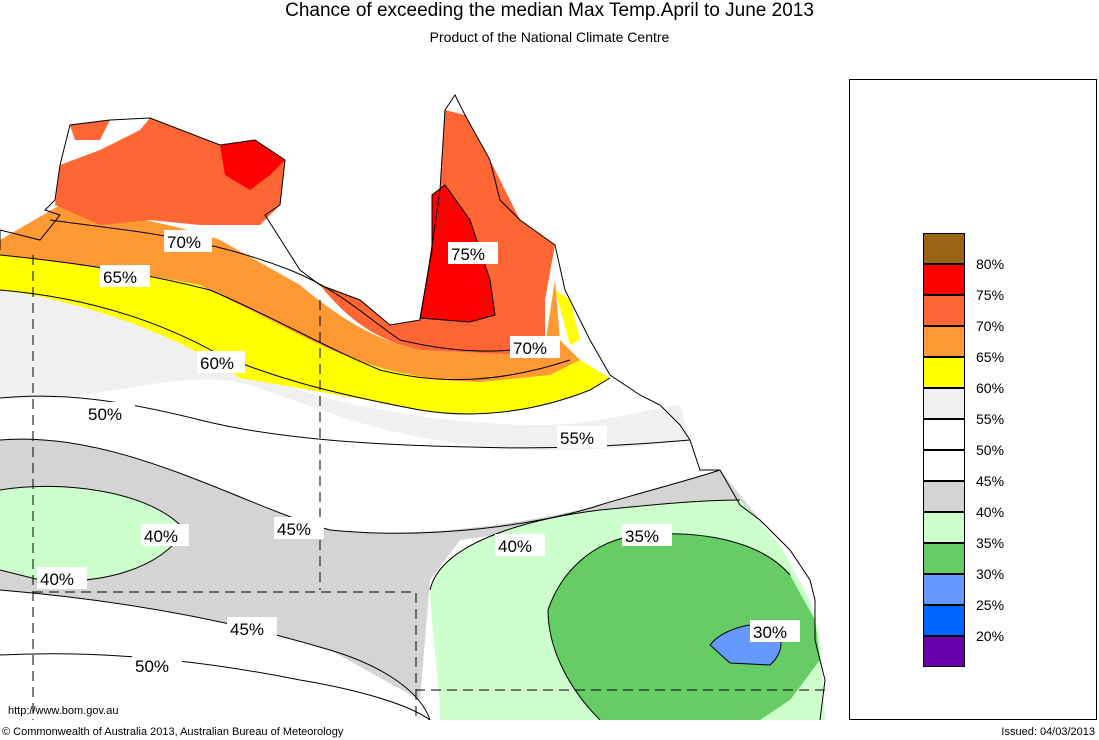 The height and width of the screenshot is (740, 1099). What do you see at coordinates (120, 277) in the screenshot?
I see `contour-label-65: 65%` at bounding box center [120, 277].